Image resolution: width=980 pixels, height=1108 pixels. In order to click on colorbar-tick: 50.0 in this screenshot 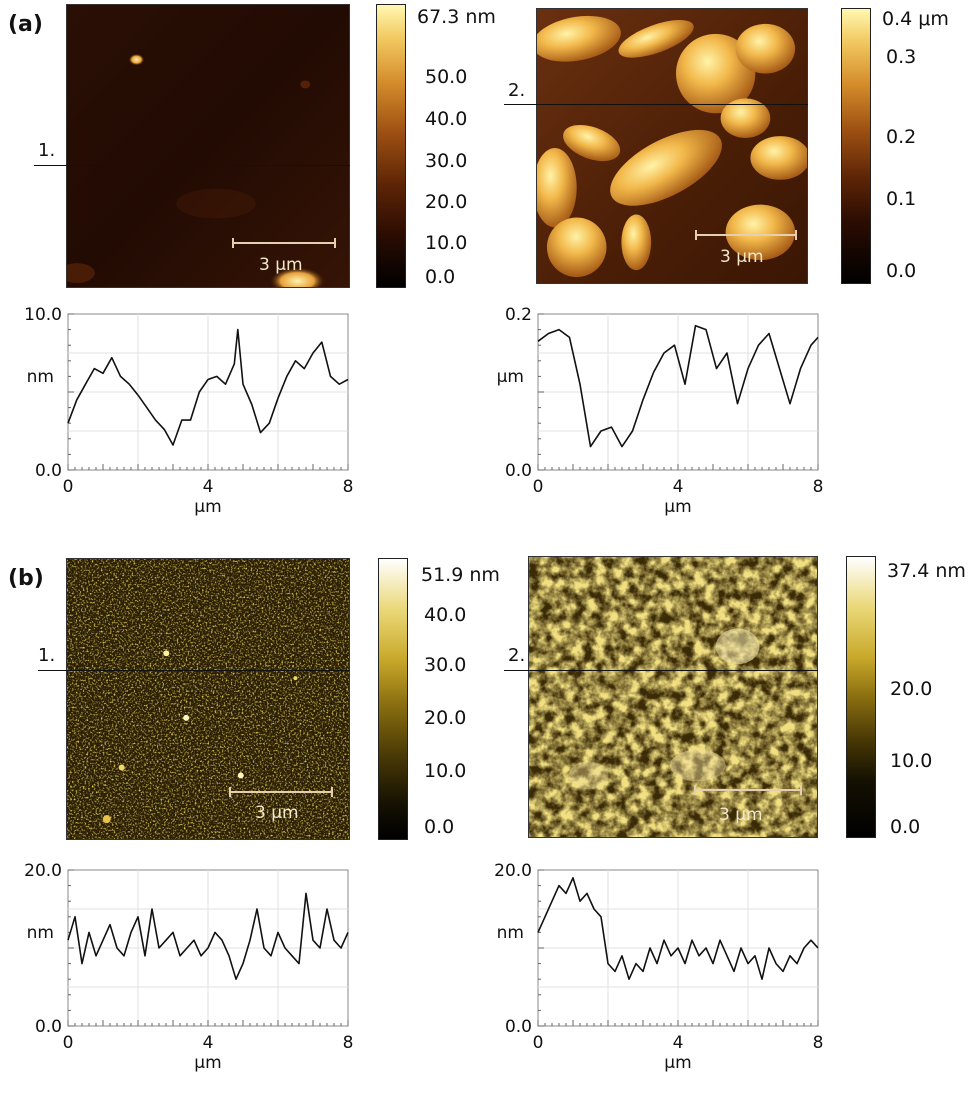, I will do `click(446, 77)`.